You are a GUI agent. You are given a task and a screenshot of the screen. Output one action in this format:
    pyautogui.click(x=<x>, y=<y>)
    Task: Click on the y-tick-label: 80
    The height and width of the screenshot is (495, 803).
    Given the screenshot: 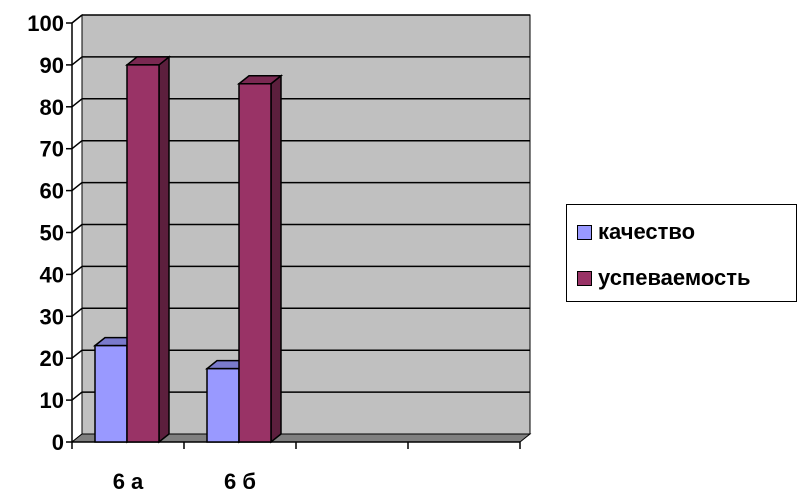 What is the action you would take?
    pyautogui.click(x=52, y=107)
    